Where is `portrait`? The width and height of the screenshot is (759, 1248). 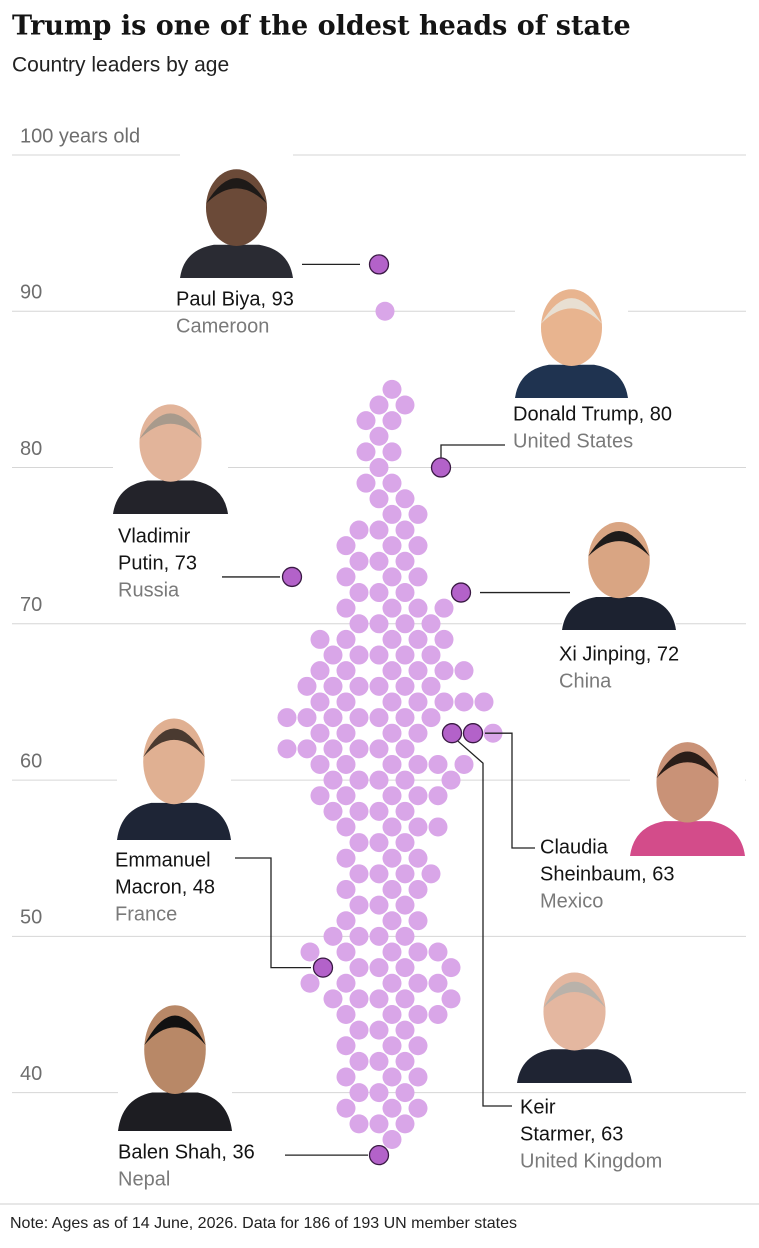 portrait is located at coordinates (236, 214).